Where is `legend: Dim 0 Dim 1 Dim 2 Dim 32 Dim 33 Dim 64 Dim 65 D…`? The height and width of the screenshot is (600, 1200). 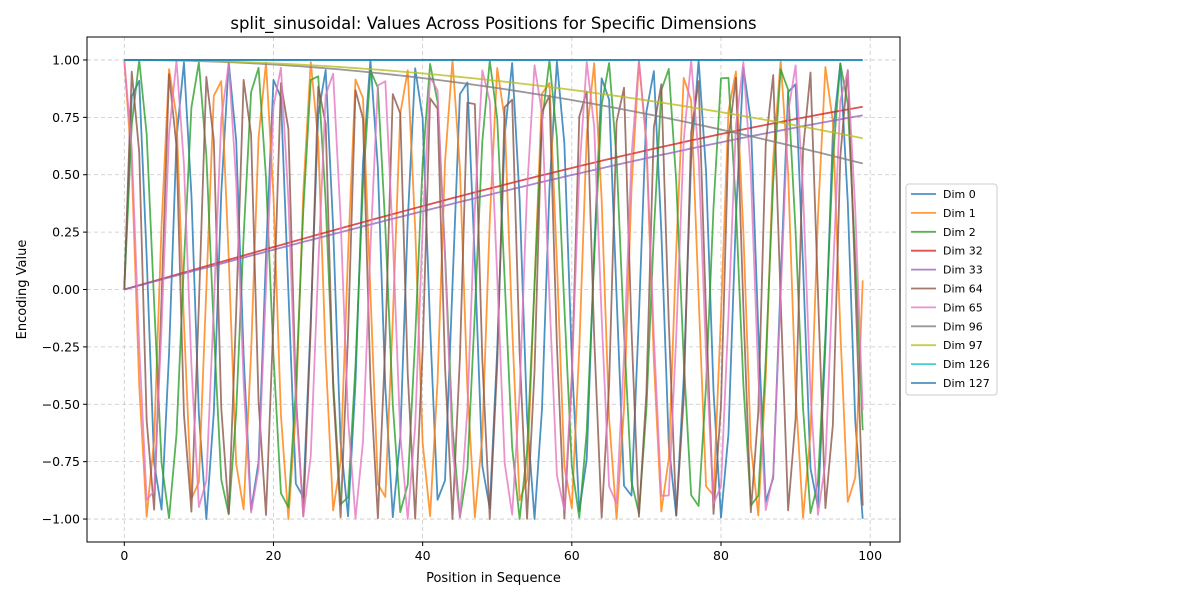
legend: Dim 0 Dim 1 Dim 2 Dim 32 Dim 33 Dim 64 Dim 65 D… is located at coordinates (951, 289).